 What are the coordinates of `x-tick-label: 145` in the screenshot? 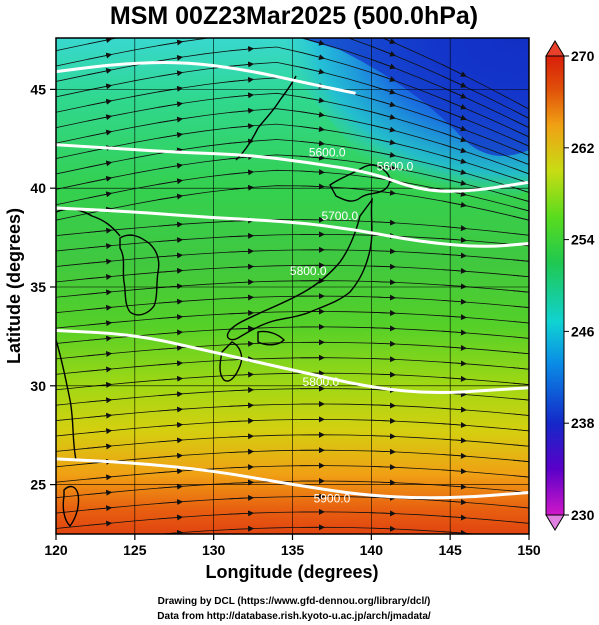 It's located at (450, 550).